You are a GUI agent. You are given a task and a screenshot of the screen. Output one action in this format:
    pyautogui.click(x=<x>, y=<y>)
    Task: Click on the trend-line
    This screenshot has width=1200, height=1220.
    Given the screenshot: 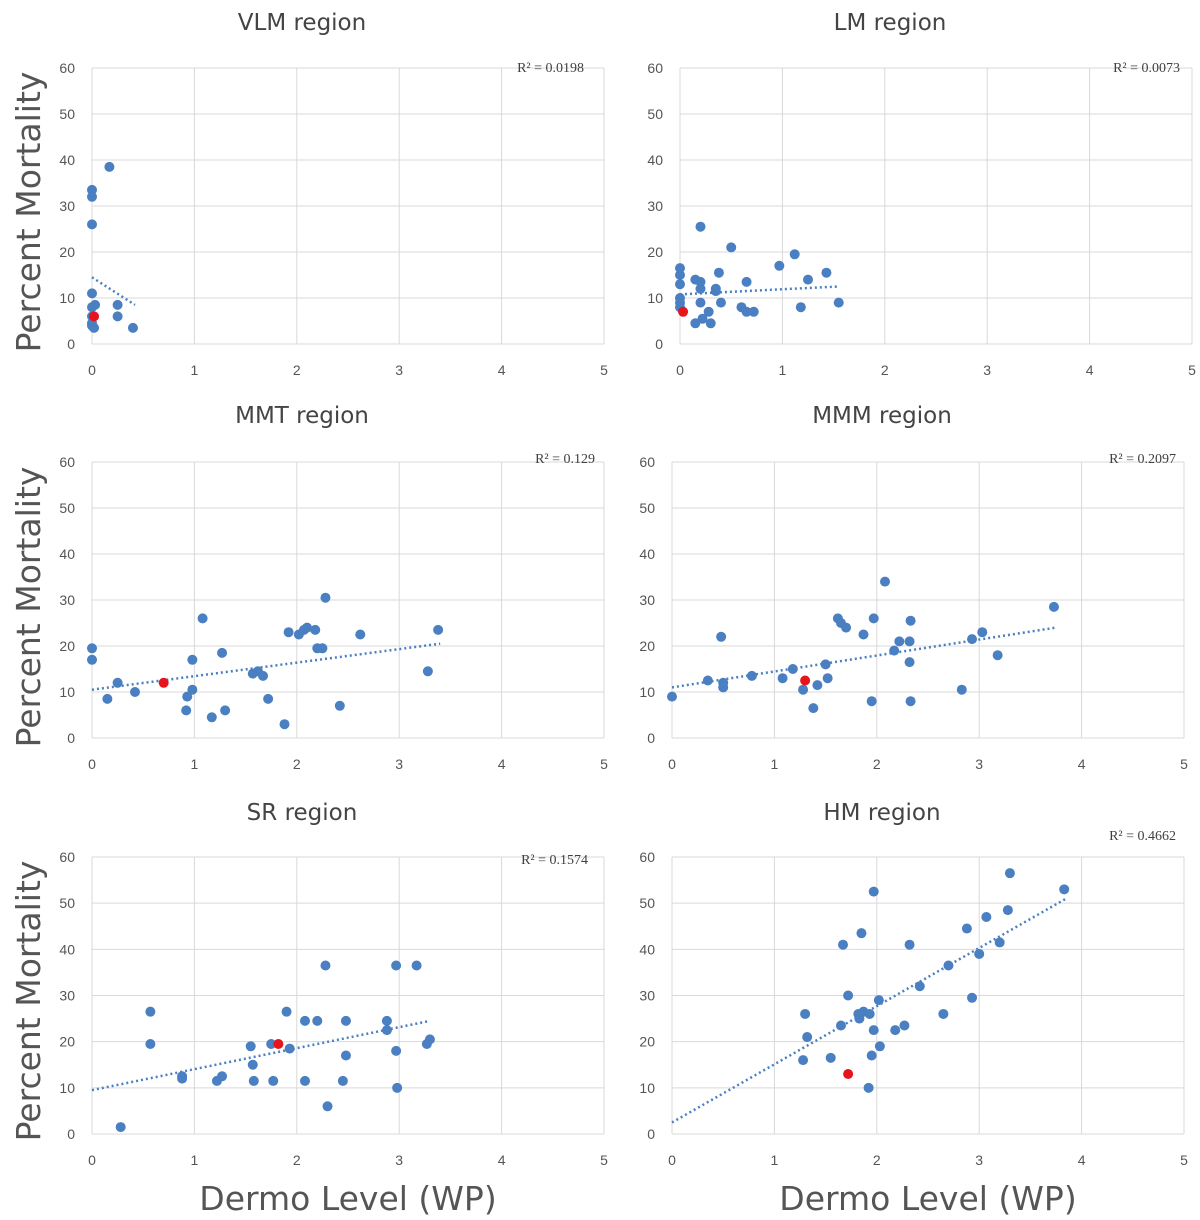 What is the action you would take?
    pyautogui.click(x=266, y=666)
    